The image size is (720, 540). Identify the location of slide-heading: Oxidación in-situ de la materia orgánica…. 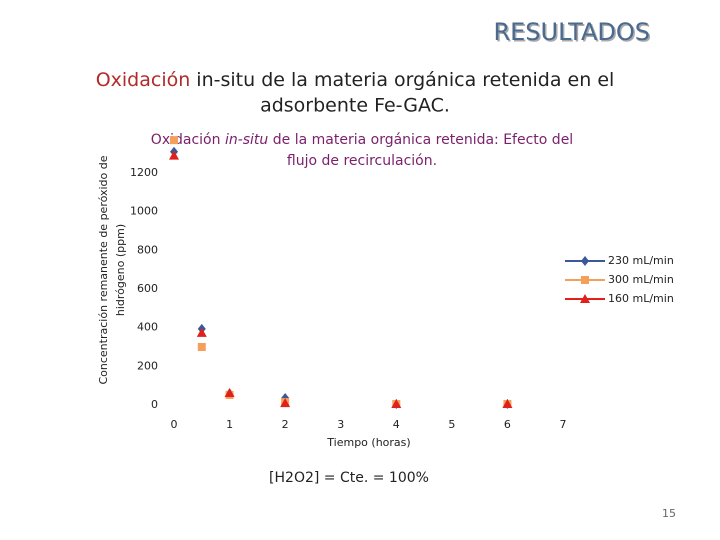
(355, 80).